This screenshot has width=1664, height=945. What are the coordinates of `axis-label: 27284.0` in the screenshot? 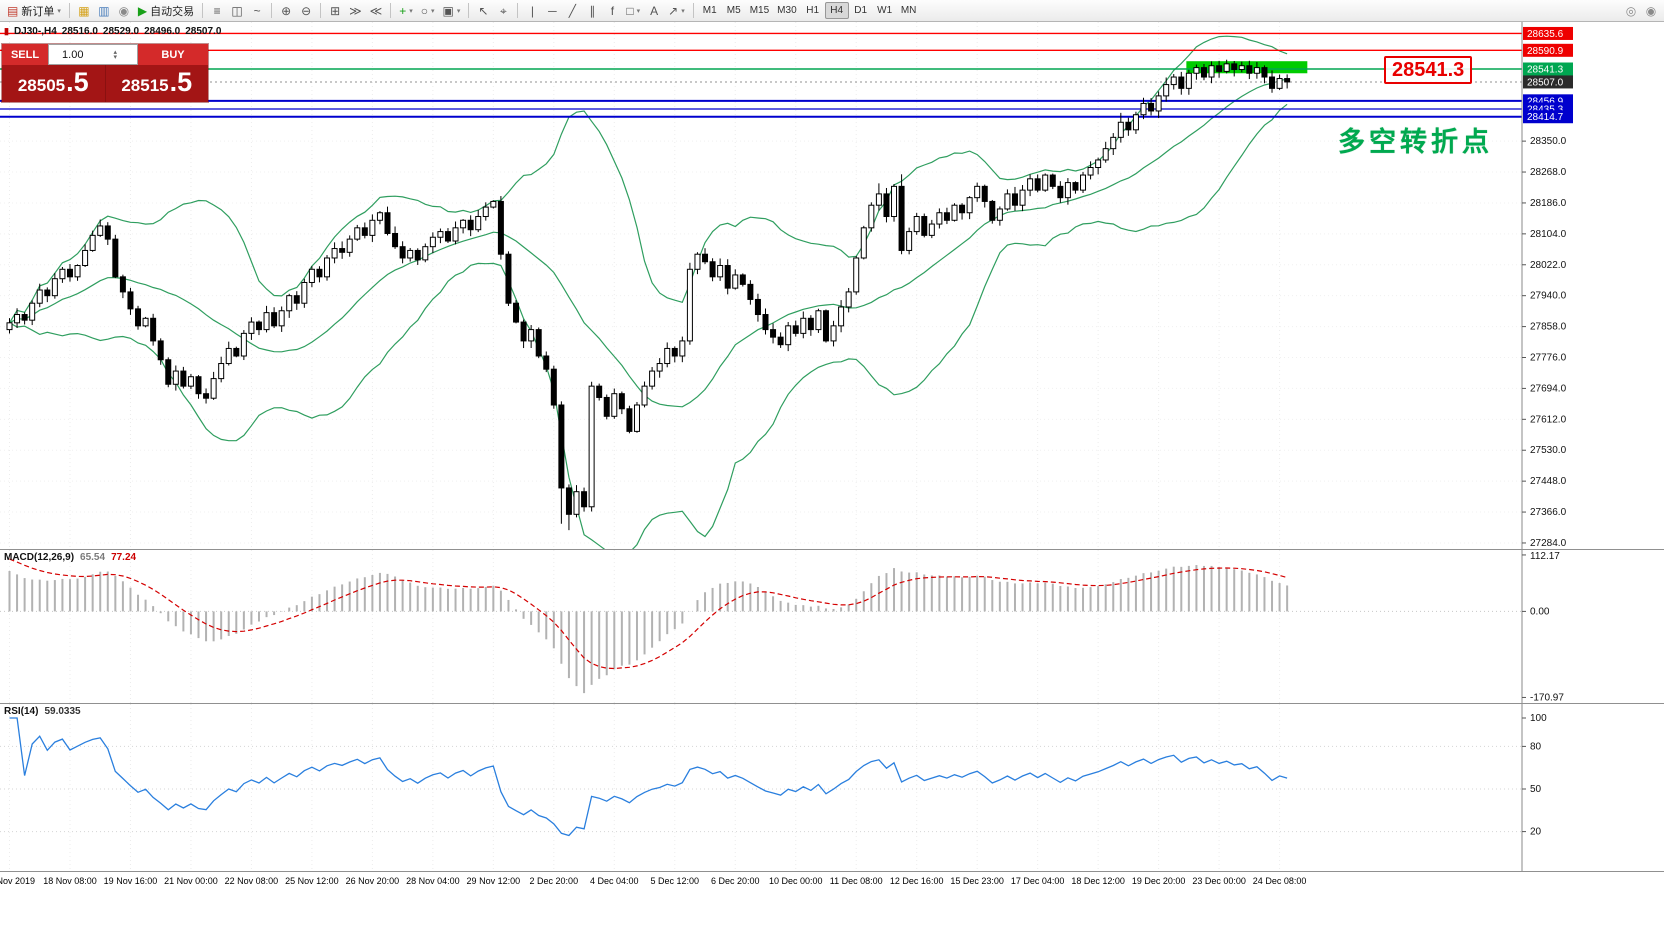 It's located at (1548, 543).